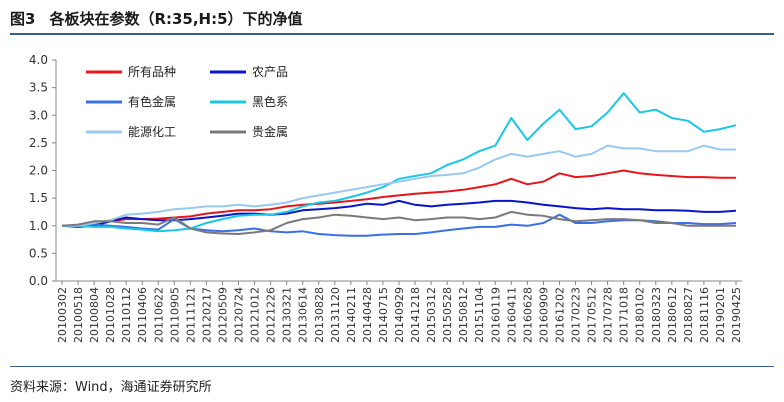  What do you see at coordinates (94, 315) in the screenshot?
I see `x-tick-label: 20100804` at bounding box center [94, 315].